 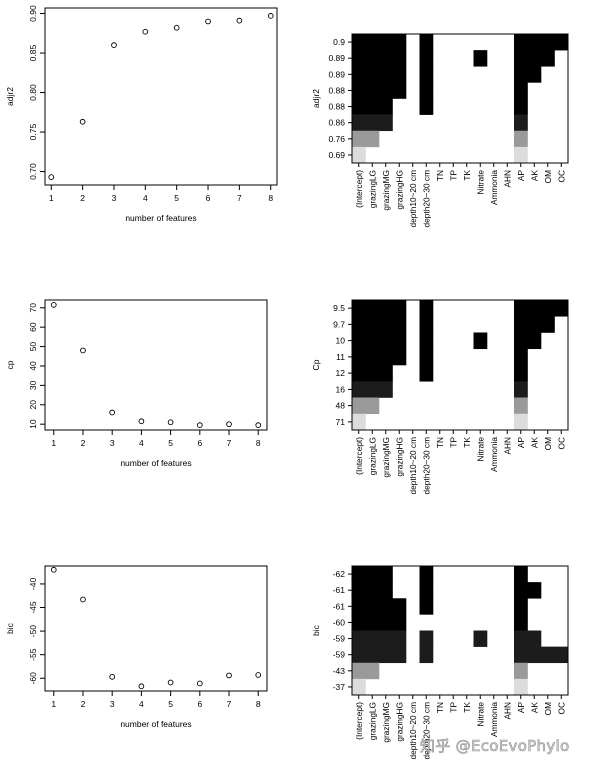 What do you see at coordinates (359, 189) in the screenshot?
I see `column-label: (Intercept)` at bounding box center [359, 189].